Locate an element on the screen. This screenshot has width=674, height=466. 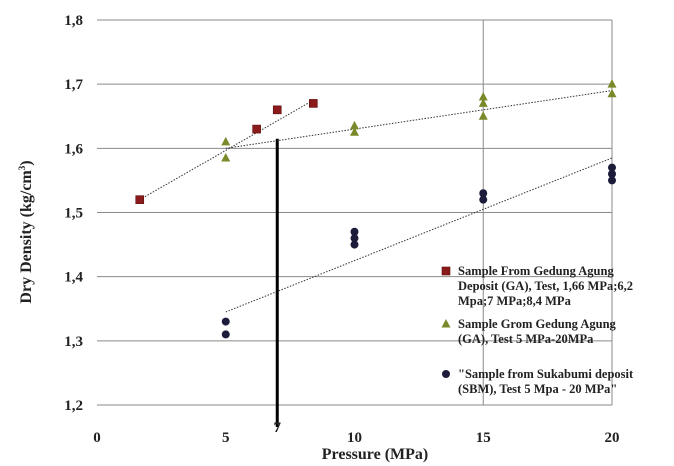
y-tick-labels: 1,2 1,3 1,4 1,5 1,6 1,7 1,8 is located at coordinates (73, 213).